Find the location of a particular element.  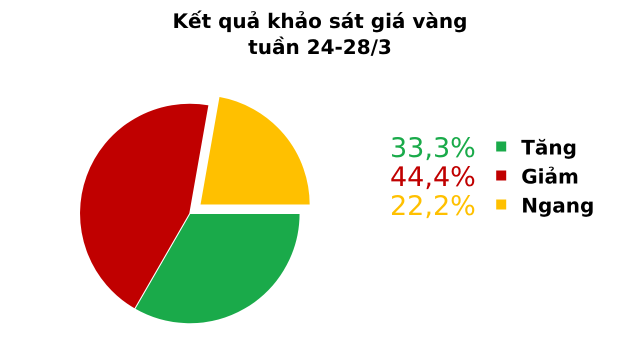

data-label: 33,3% is located at coordinates (433, 148).